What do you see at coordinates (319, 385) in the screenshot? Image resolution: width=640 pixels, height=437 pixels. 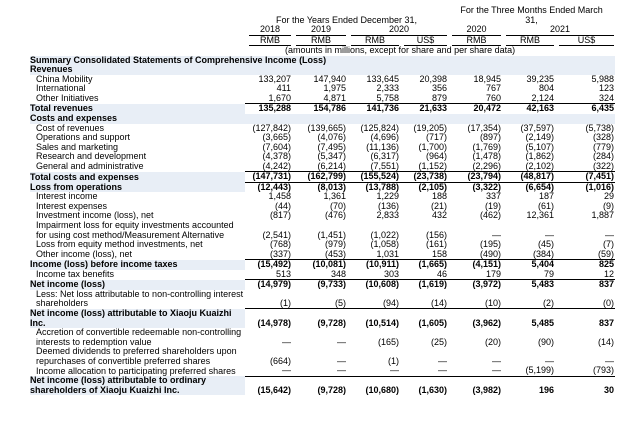 I see `cell-value: (9,728)` at bounding box center [319, 385].